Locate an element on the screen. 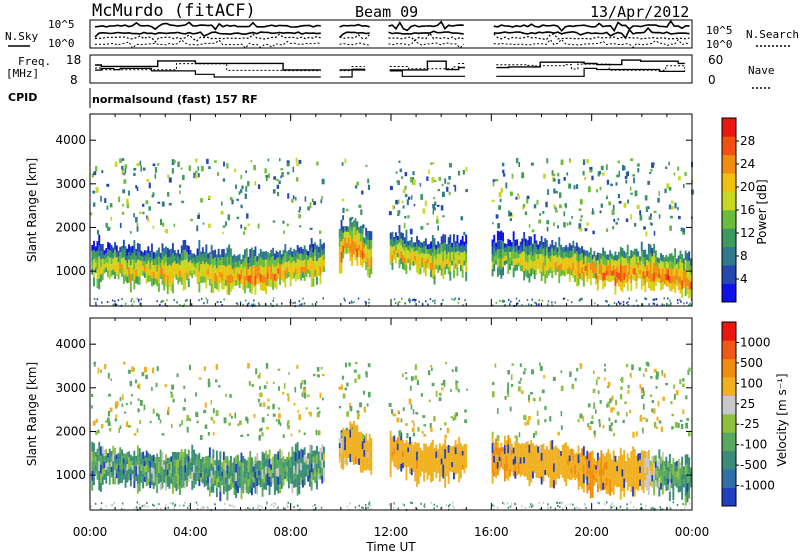 The height and width of the screenshot is (554, 800). y-tick-label: 4000 is located at coordinates (70, 344).